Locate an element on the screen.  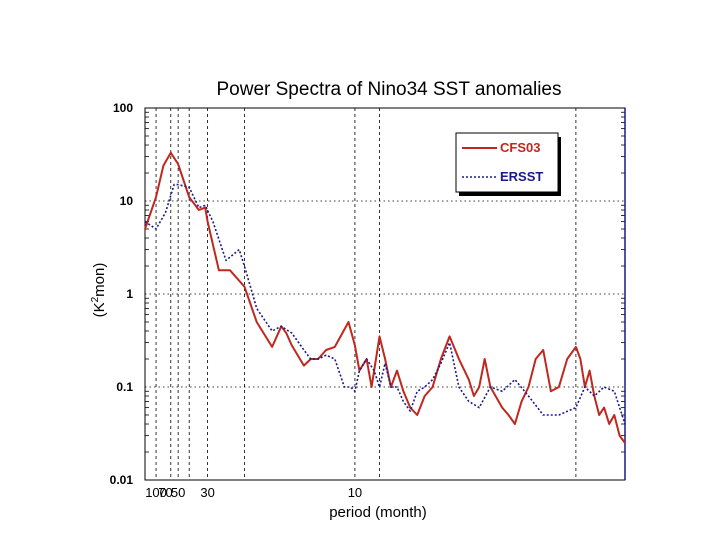
legend: CFS03 ERSST is located at coordinates (508, 164).